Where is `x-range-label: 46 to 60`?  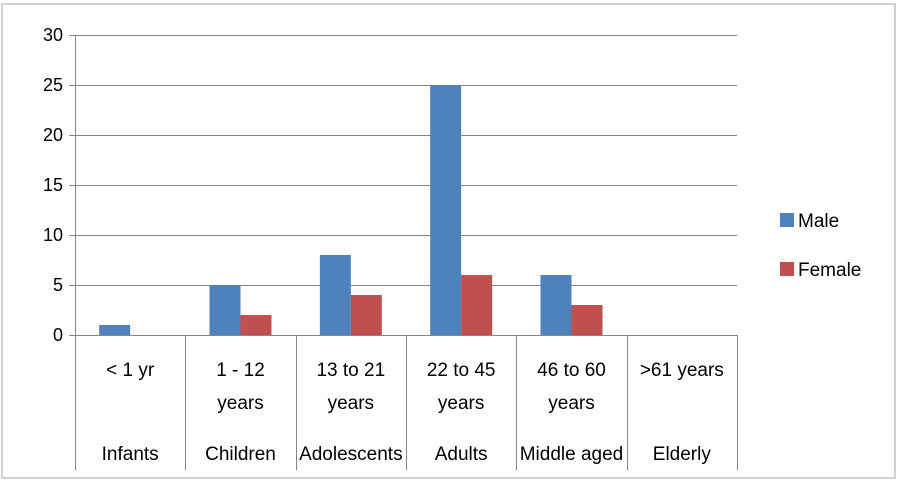 x-range-label: 46 to 60 is located at coordinates (571, 370).